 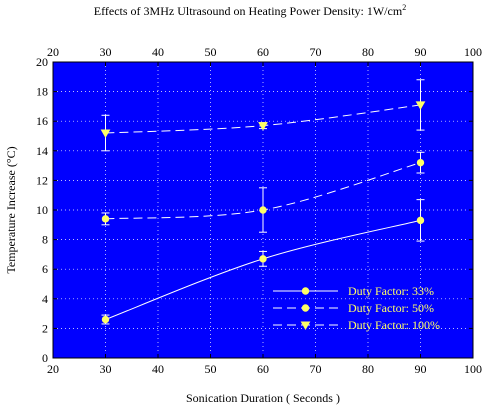 What do you see at coordinates (263, 52) in the screenshot?
I see `x-tick-label-top: 60` at bounding box center [263, 52].